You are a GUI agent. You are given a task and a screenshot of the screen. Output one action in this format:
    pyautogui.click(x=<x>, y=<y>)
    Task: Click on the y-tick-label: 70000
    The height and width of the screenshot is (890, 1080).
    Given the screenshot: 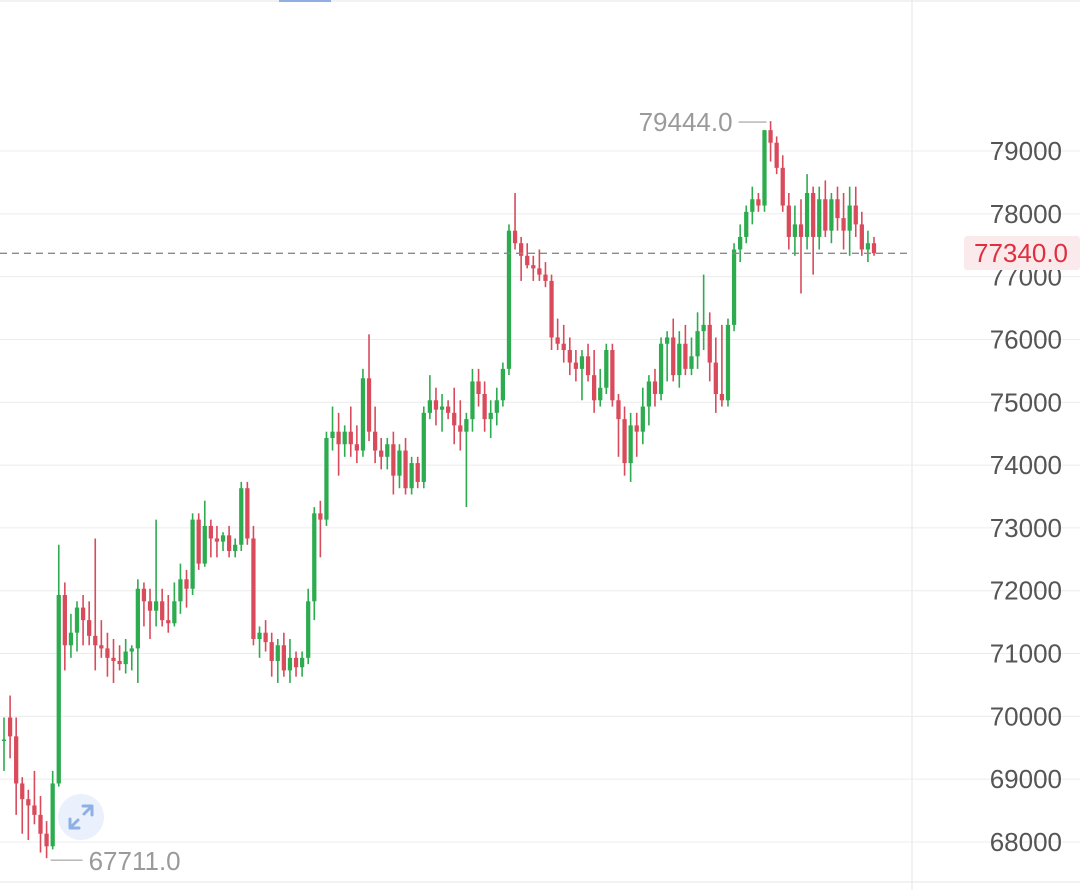 What is the action you would take?
    pyautogui.click(x=1026, y=716)
    